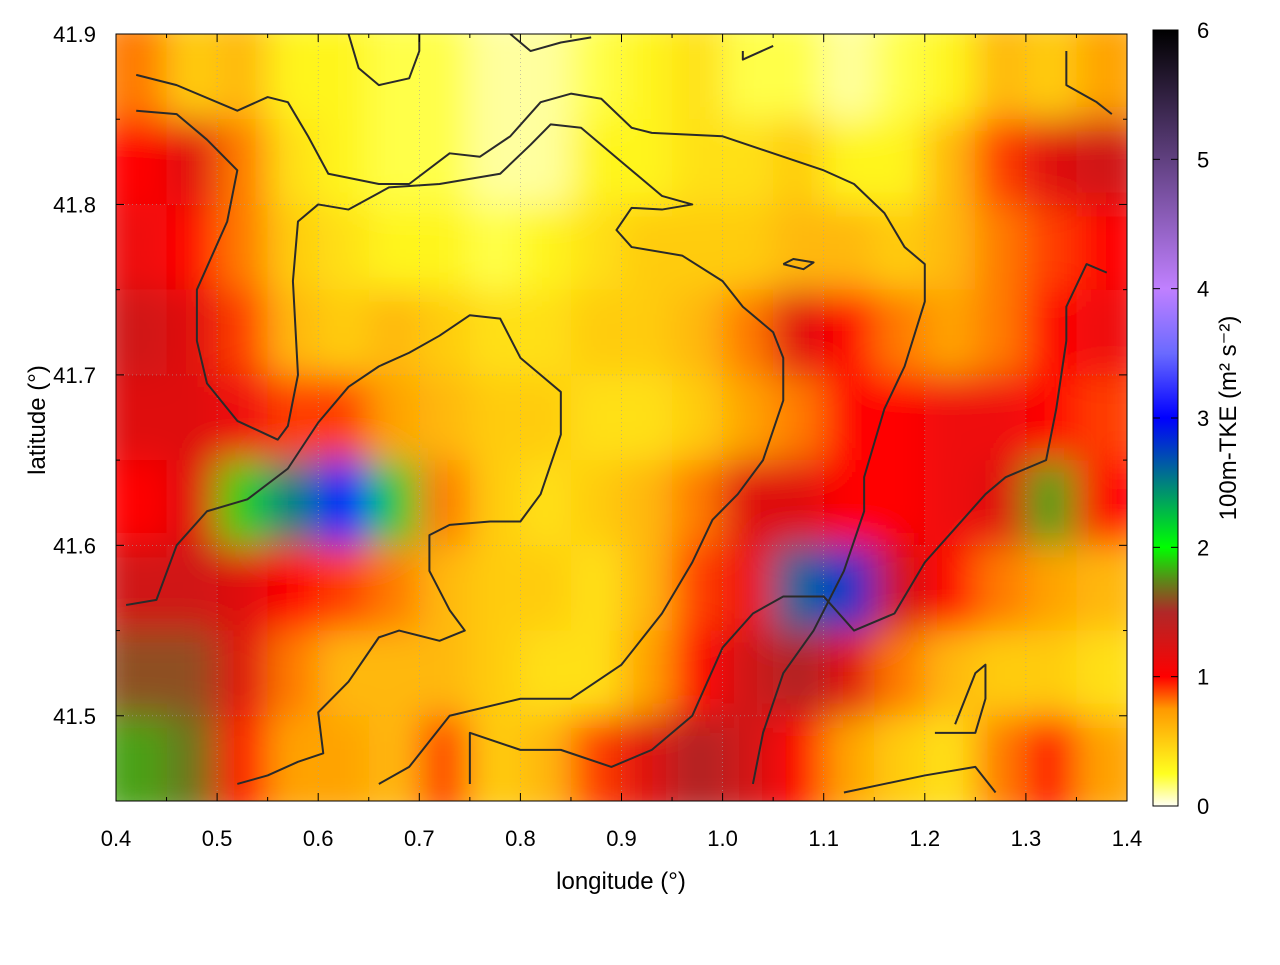 The image size is (1280, 965). What do you see at coordinates (1228, 418) in the screenshot?
I see `colorbar-label: 100m-TKE (m² s⁻²)` at bounding box center [1228, 418].